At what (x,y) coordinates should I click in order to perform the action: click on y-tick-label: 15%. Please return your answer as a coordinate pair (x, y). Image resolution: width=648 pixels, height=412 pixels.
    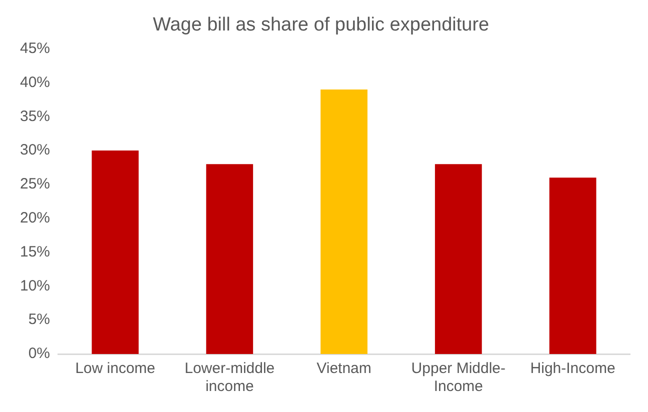
    Looking at the image, I should click on (35, 251).